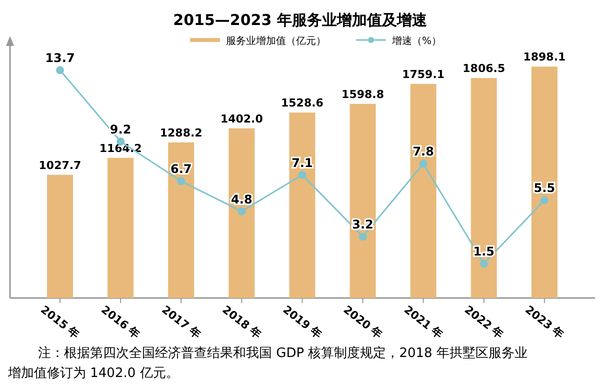 This screenshot has width=600, height=385. What do you see at coordinates (363, 94) in the screenshot?
I see `data-label: 1598.8` at bounding box center [363, 94].